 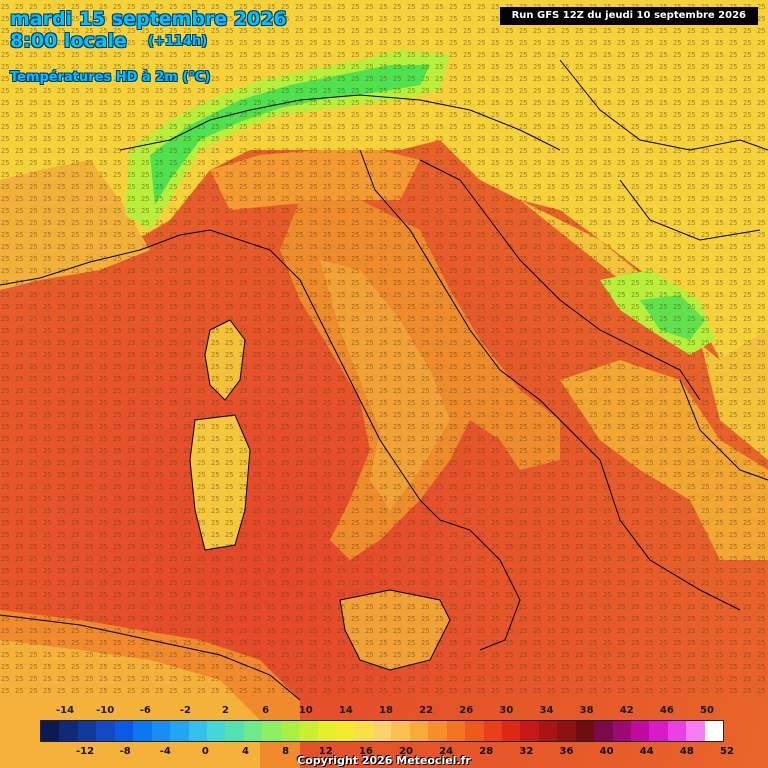 What do you see at coordinates (286, 751) in the screenshot?
I see `legend-bottom-label: 8` at bounding box center [286, 751].